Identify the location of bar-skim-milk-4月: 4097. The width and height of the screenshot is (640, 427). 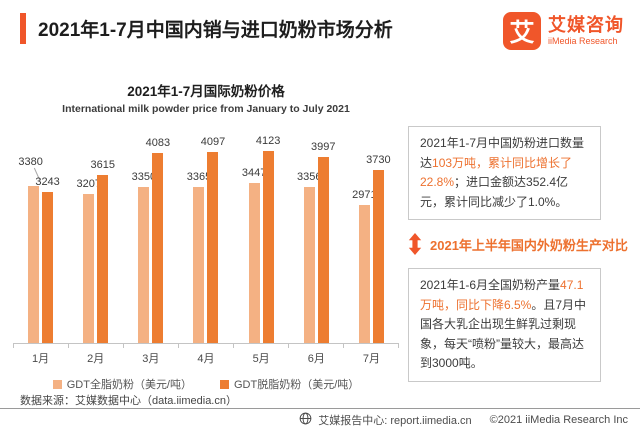
(213, 239).